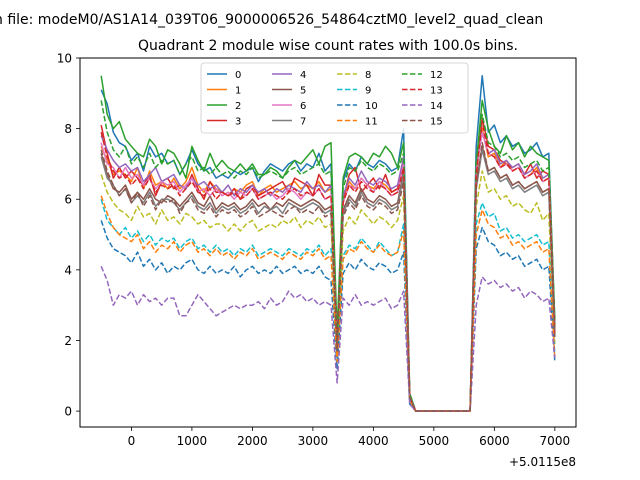 The width and height of the screenshot is (640, 480). What do you see at coordinates (436, 106) in the screenshot?
I see `legend-label-14: 14` at bounding box center [436, 106].